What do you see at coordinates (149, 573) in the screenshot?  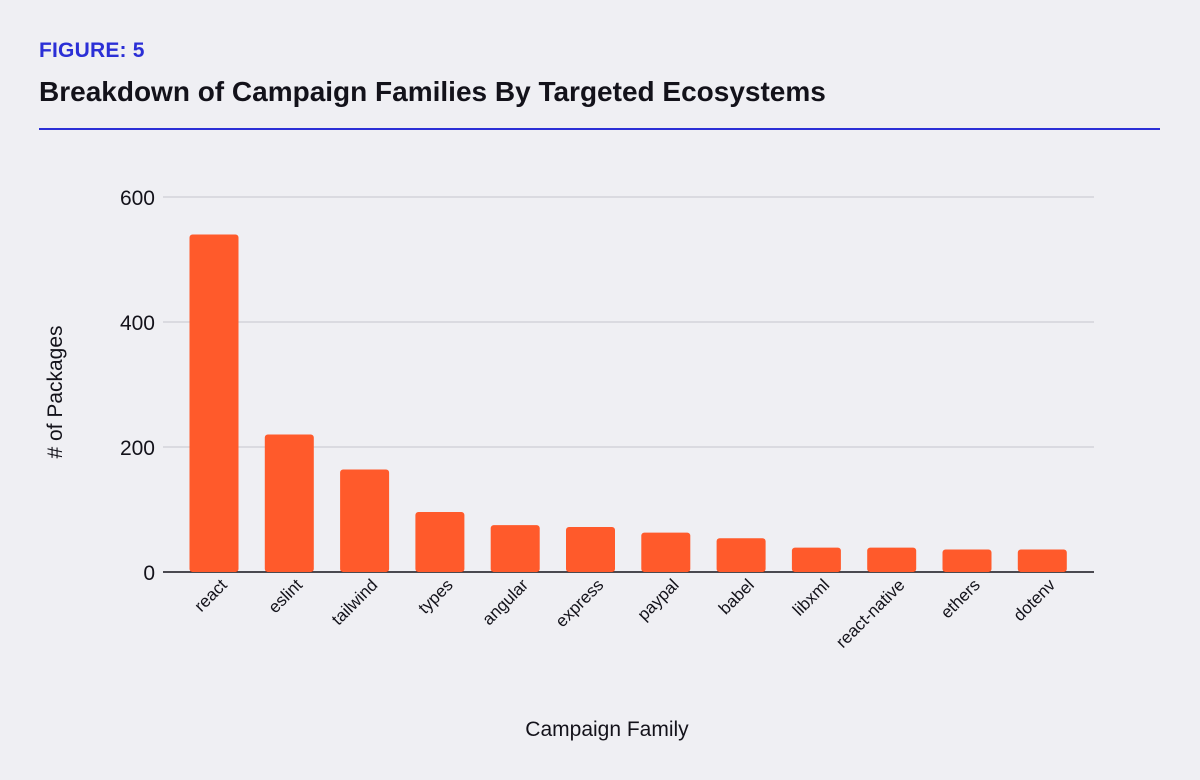 I see `y-tick-label: 0` at bounding box center [149, 573].